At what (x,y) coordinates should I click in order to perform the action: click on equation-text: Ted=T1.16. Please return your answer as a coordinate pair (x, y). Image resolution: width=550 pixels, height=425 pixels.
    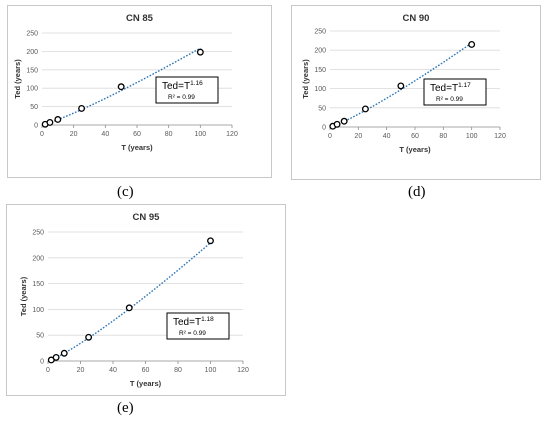
    Looking at the image, I should click on (182, 86).